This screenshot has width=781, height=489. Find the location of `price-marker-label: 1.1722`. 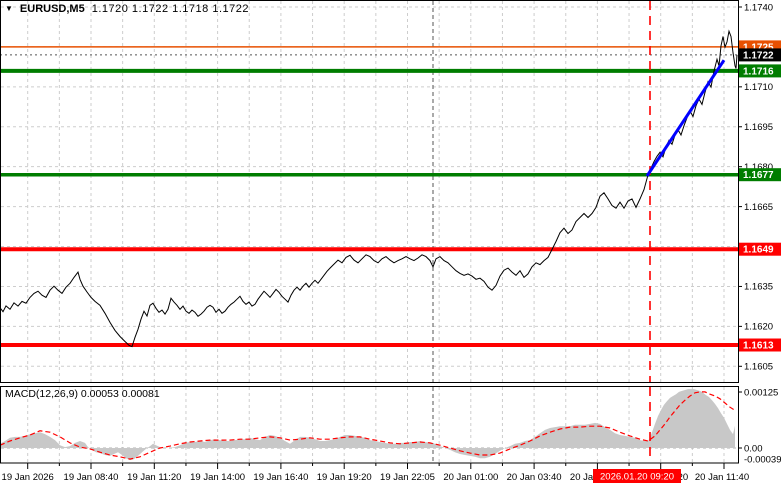

price-marker-label: 1.1722 is located at coordinates (758, 55).